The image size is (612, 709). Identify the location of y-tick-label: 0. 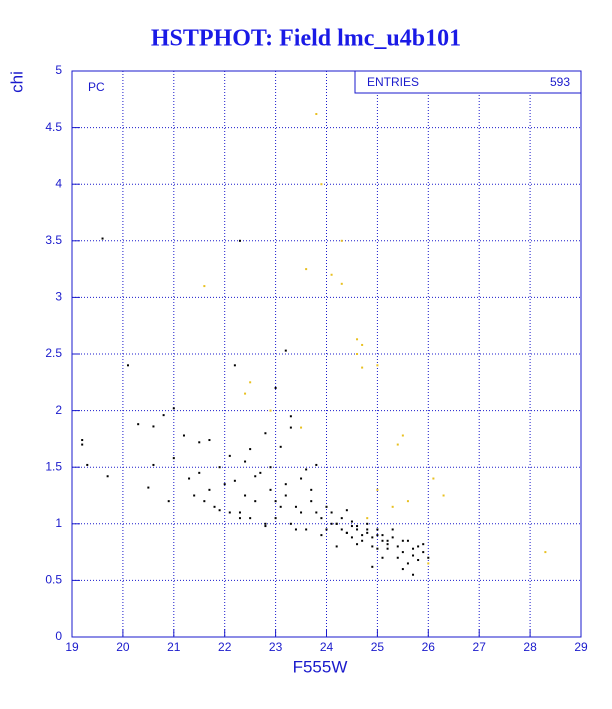
(58, 636).